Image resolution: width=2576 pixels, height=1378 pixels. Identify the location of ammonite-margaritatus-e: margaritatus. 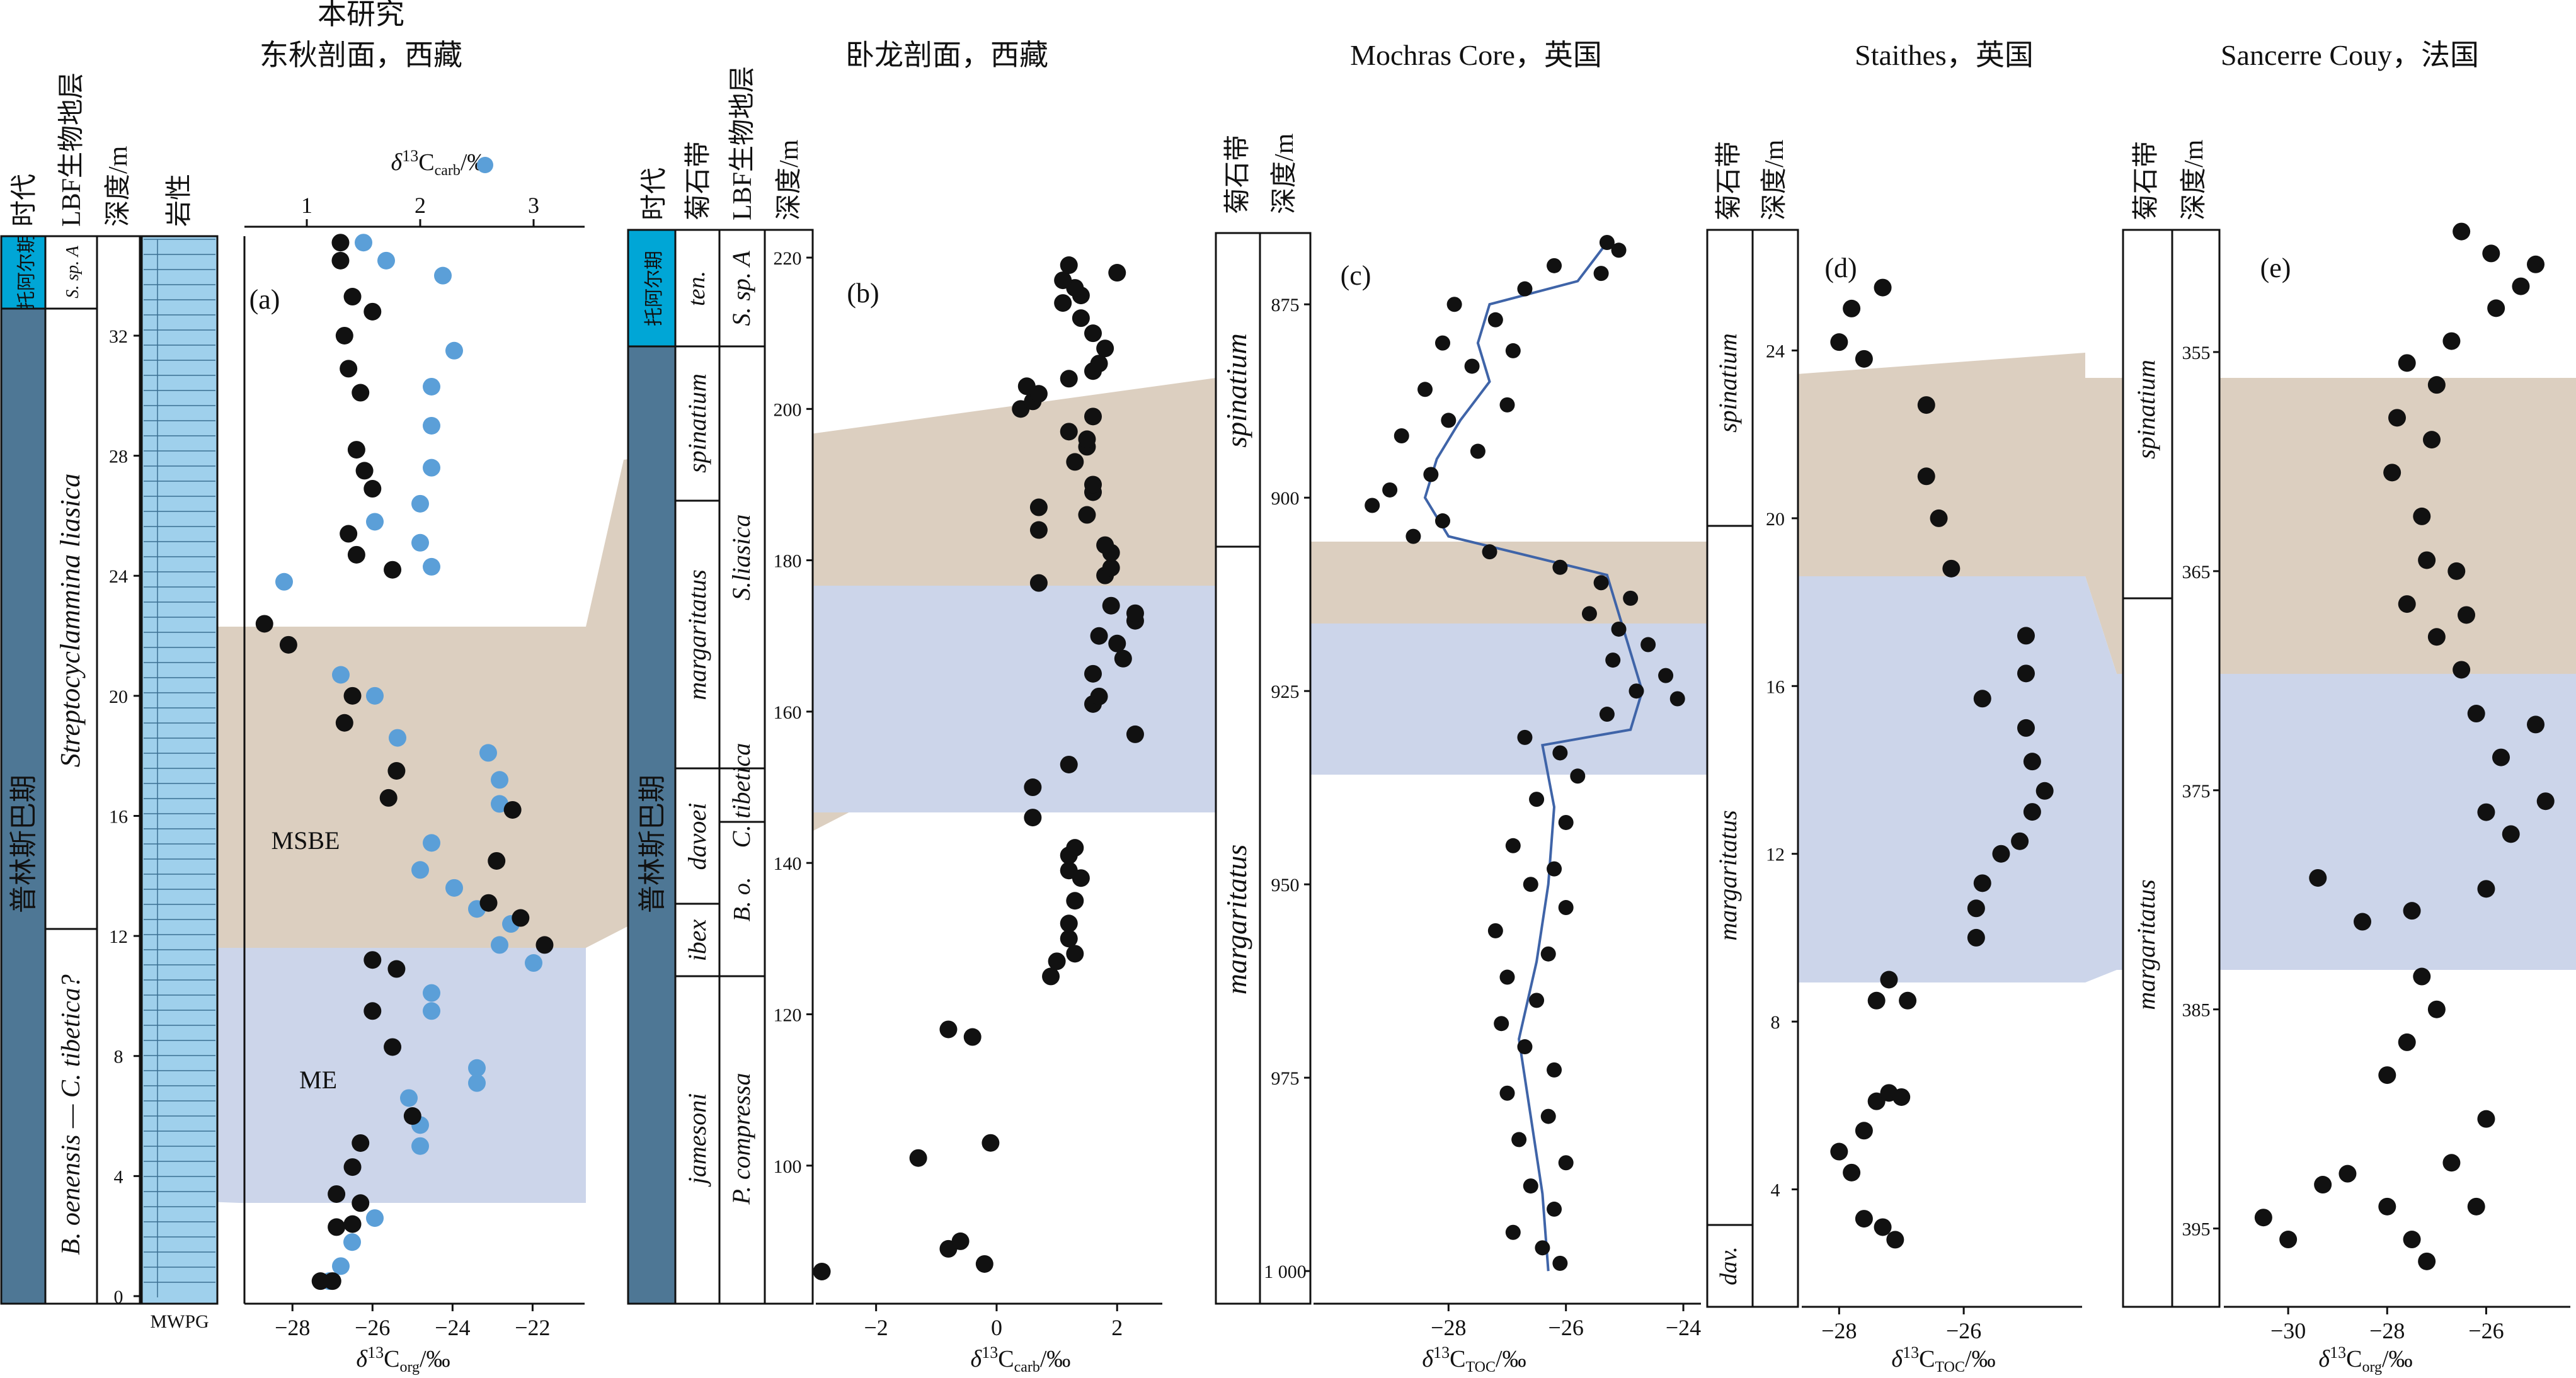
(2146, 944).